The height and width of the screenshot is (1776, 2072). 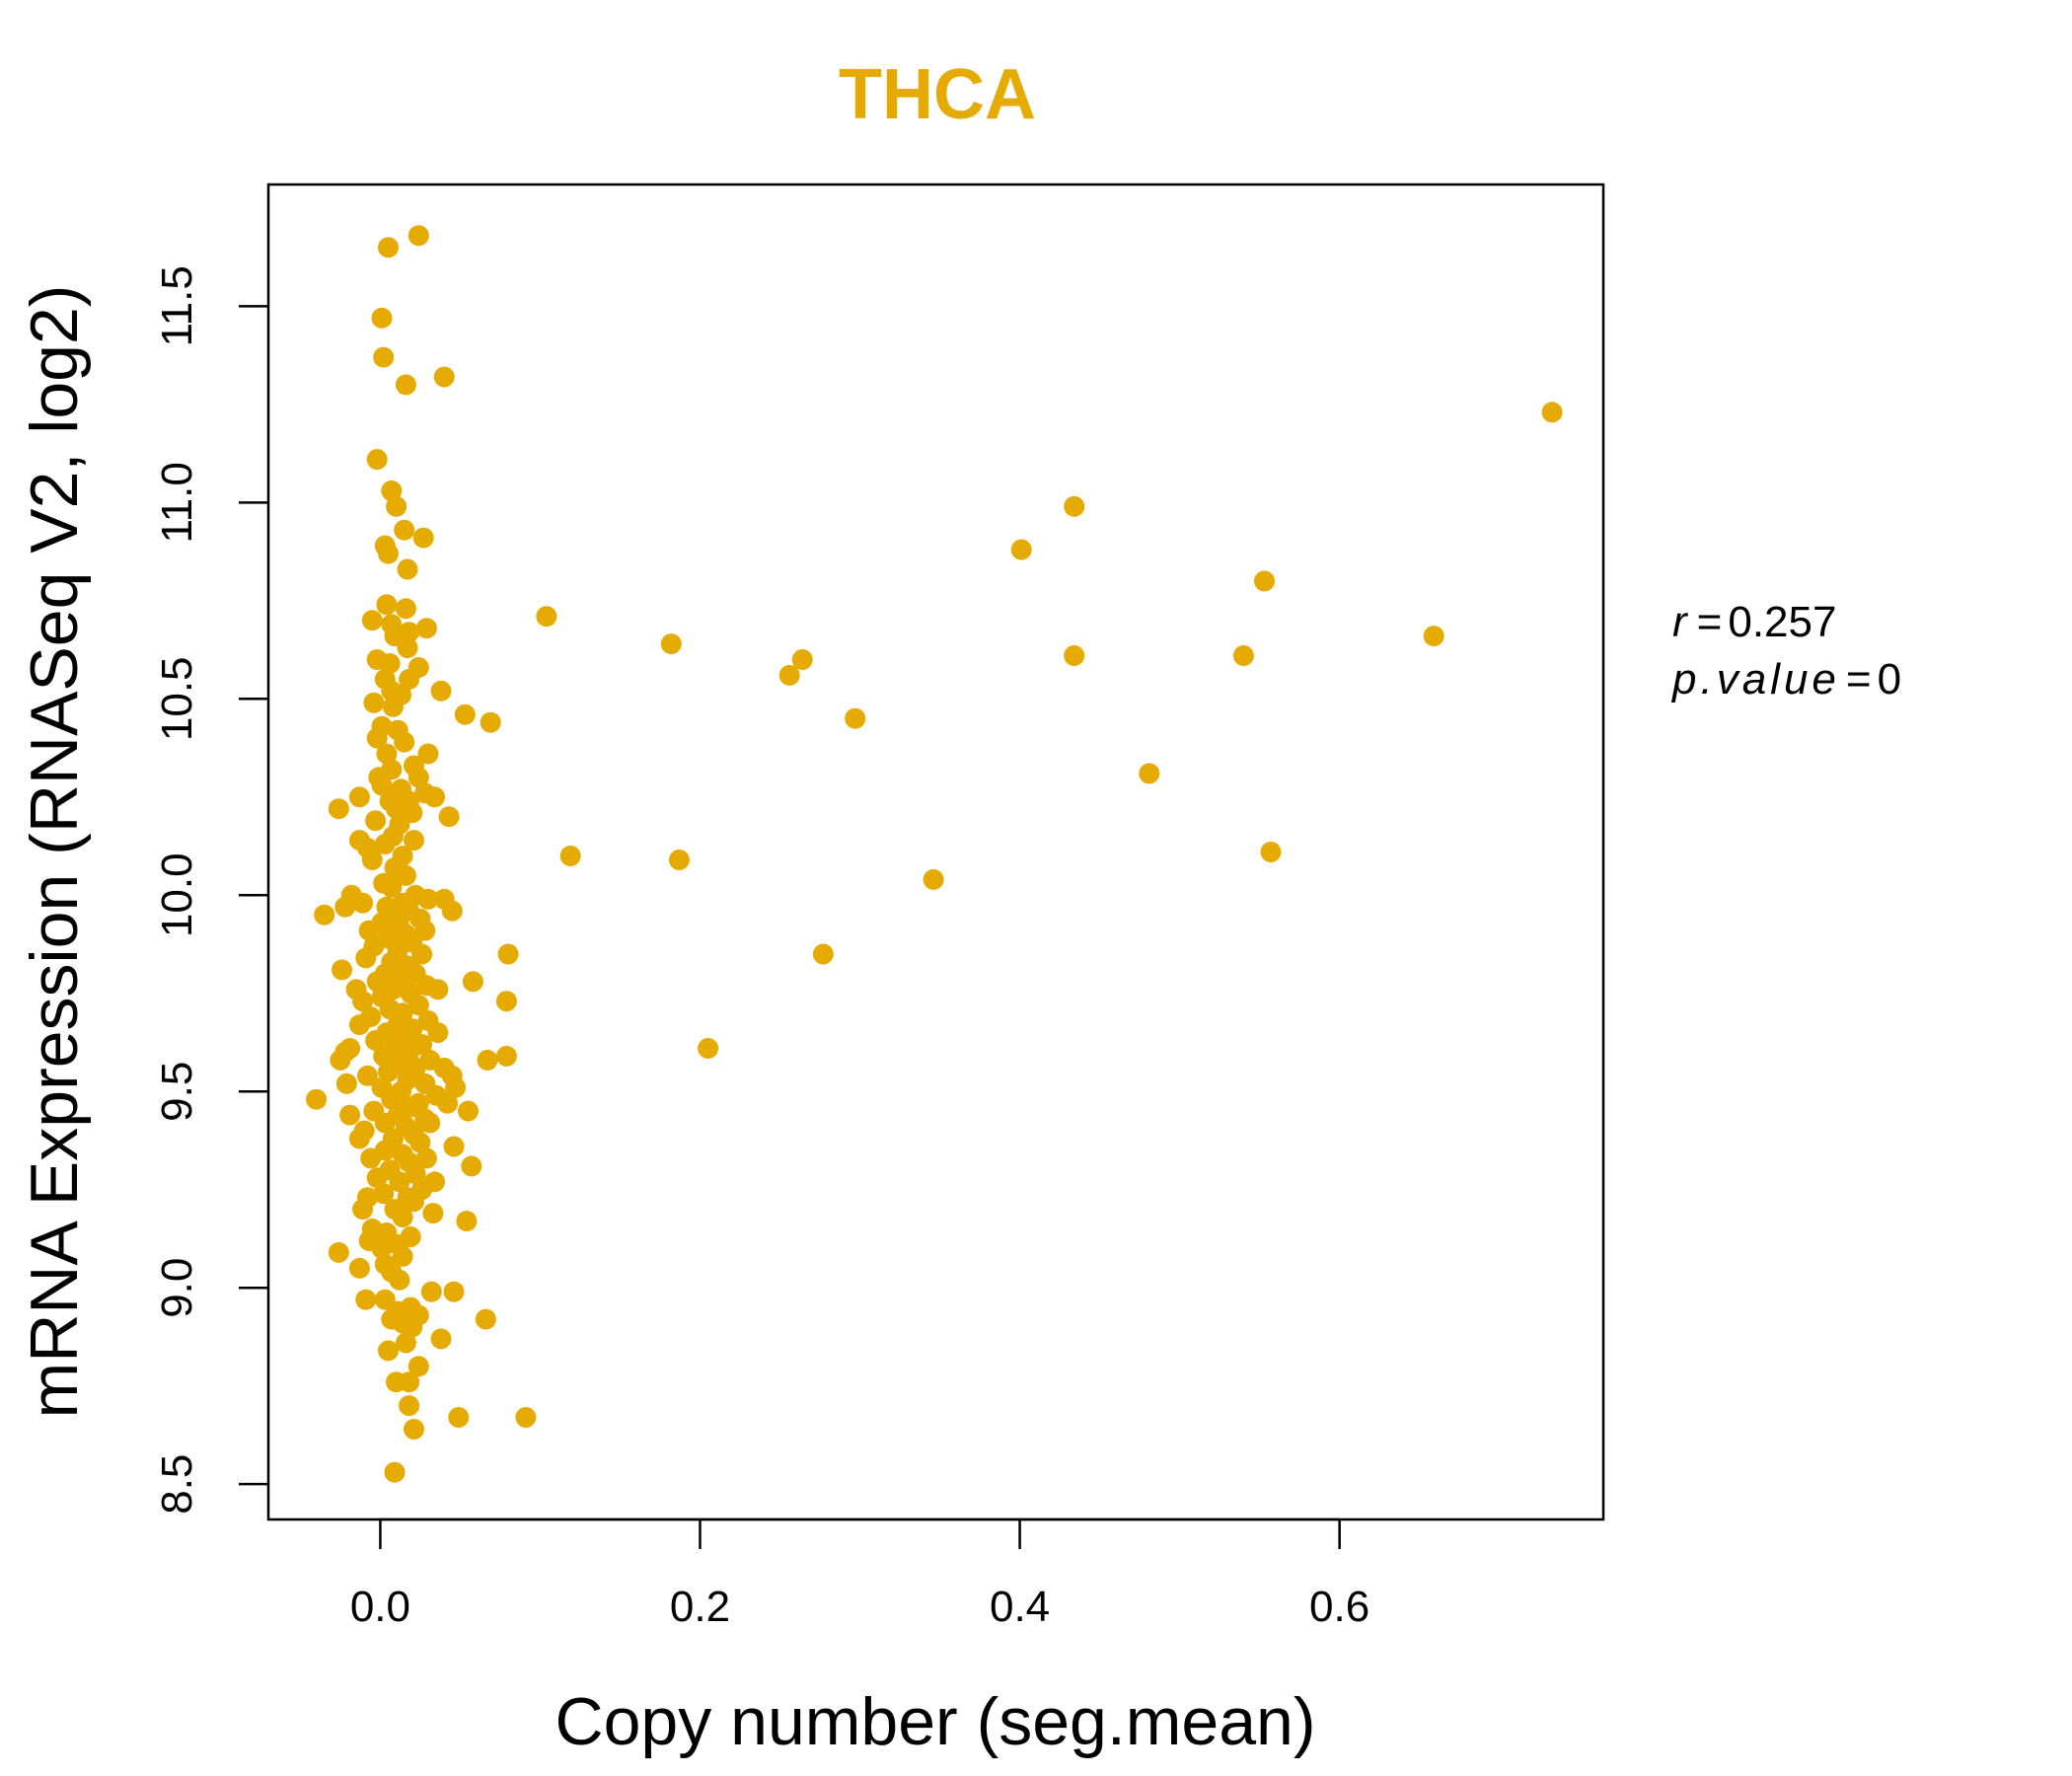 I want to click on x-tick-label-2: 0.4, so click(x=1020, y=1607).